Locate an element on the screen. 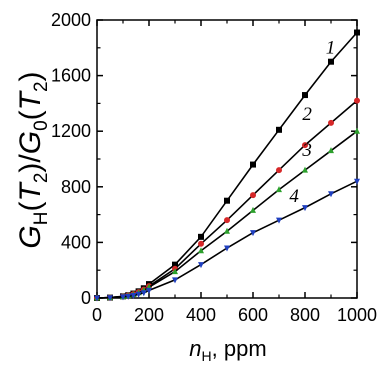 The image size is (377, 367). curve-label-3: 3 is located at coordinates (306, 150).